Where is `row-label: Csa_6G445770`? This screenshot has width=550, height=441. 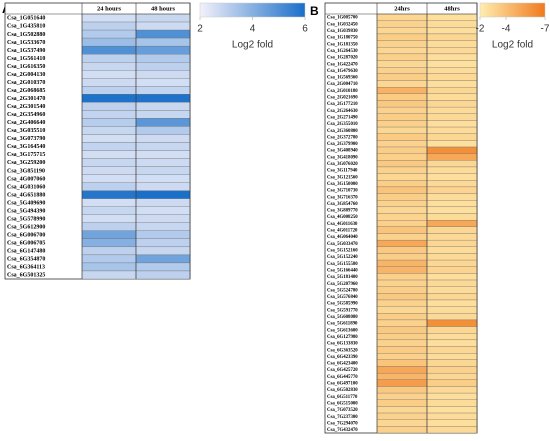
row-label: Csa_6G445770 is located at coordinates (342, 377).